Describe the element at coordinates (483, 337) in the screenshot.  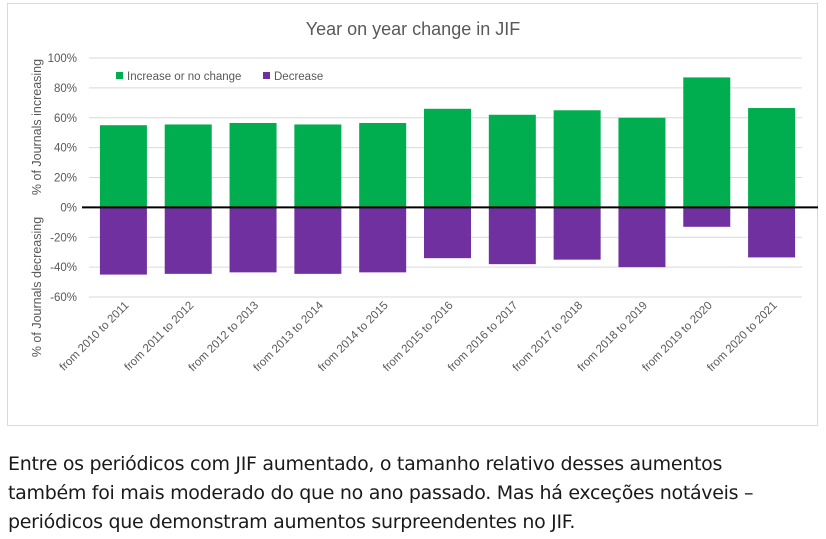
I see `x-tick-label: from 2016 to 2017` at that location.